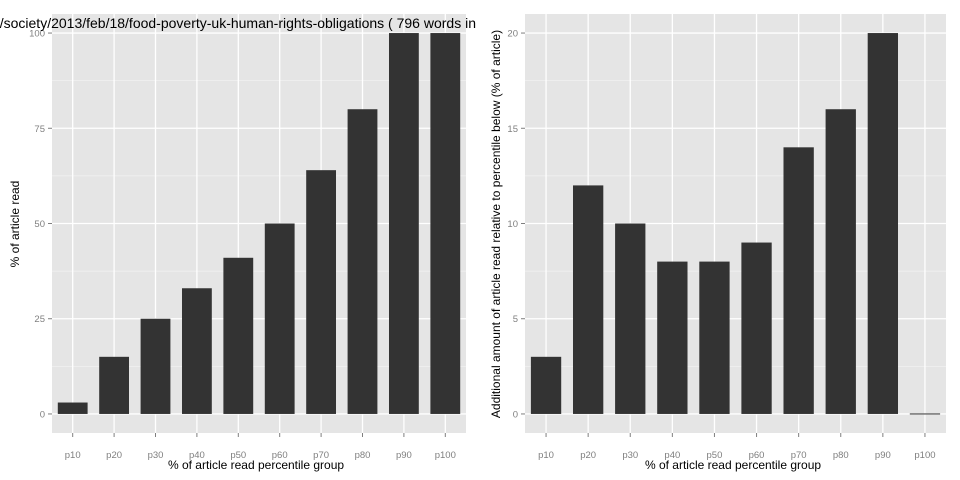 The height and width of the screenshot is (480, 960). Describe the element at coordinates (256, 465) in the screenshot. I see `left-x-axis-label: % of article read percentile group` at that location.